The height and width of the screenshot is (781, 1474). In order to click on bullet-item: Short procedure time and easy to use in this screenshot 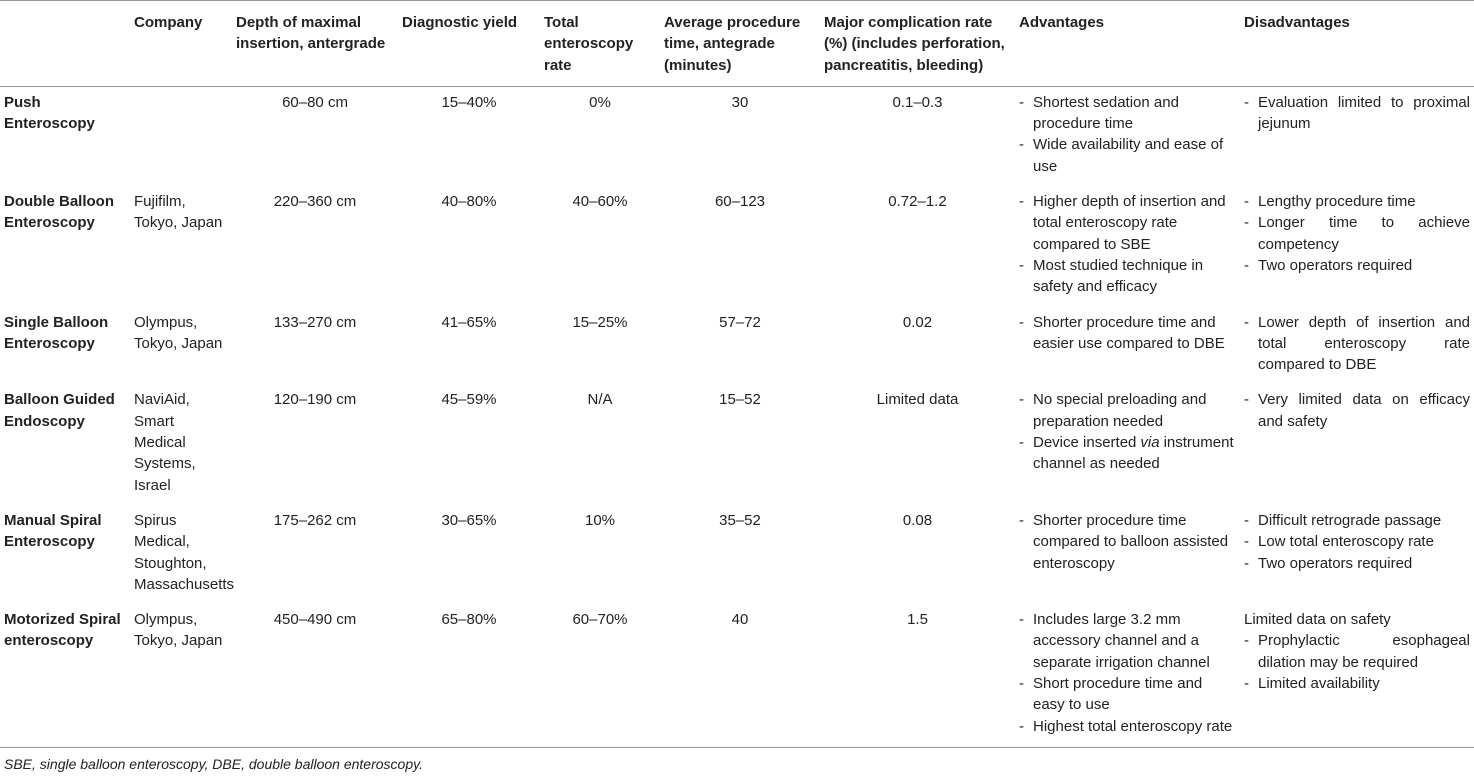, I will do `click(1127, 694)`.